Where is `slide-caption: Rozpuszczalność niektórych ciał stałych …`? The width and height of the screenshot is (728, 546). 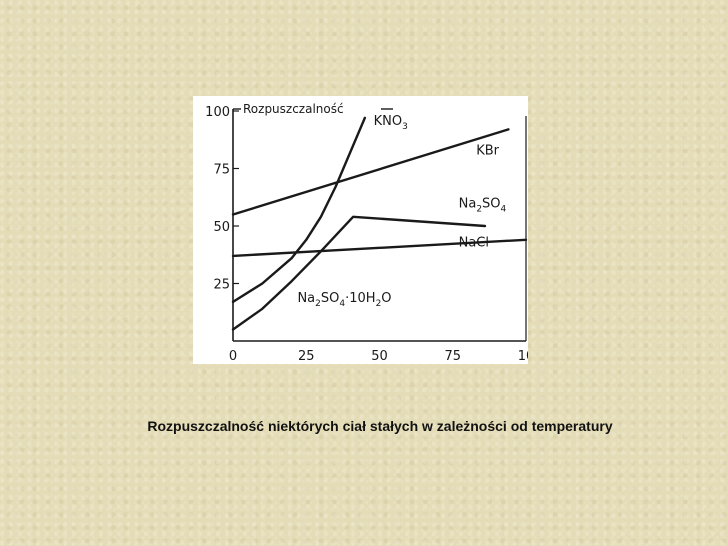 slide-caption: Rozpuszczalność niektórych ciał stałych … is located at coordinates (380, 426).